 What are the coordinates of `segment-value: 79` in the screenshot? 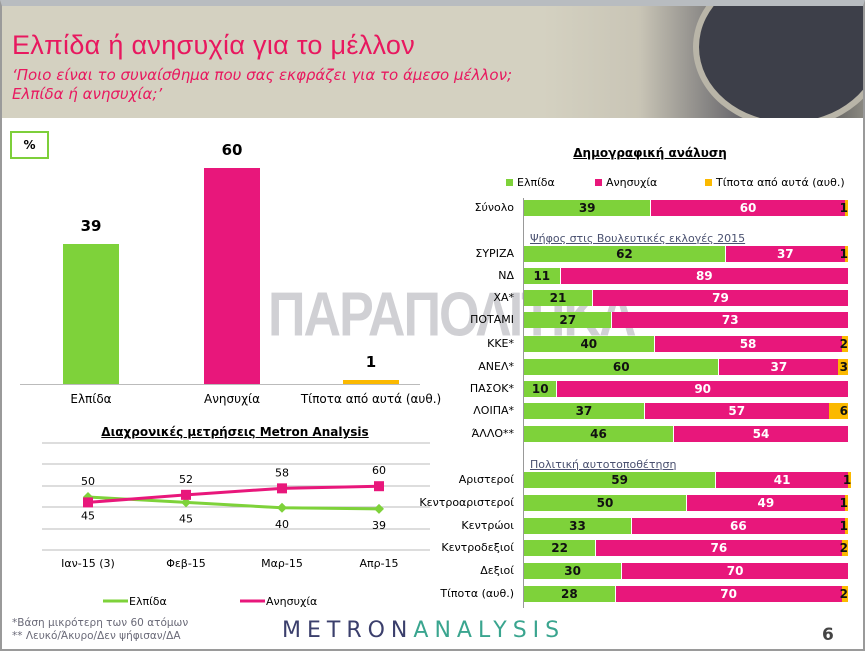 It's located at (720, 298).